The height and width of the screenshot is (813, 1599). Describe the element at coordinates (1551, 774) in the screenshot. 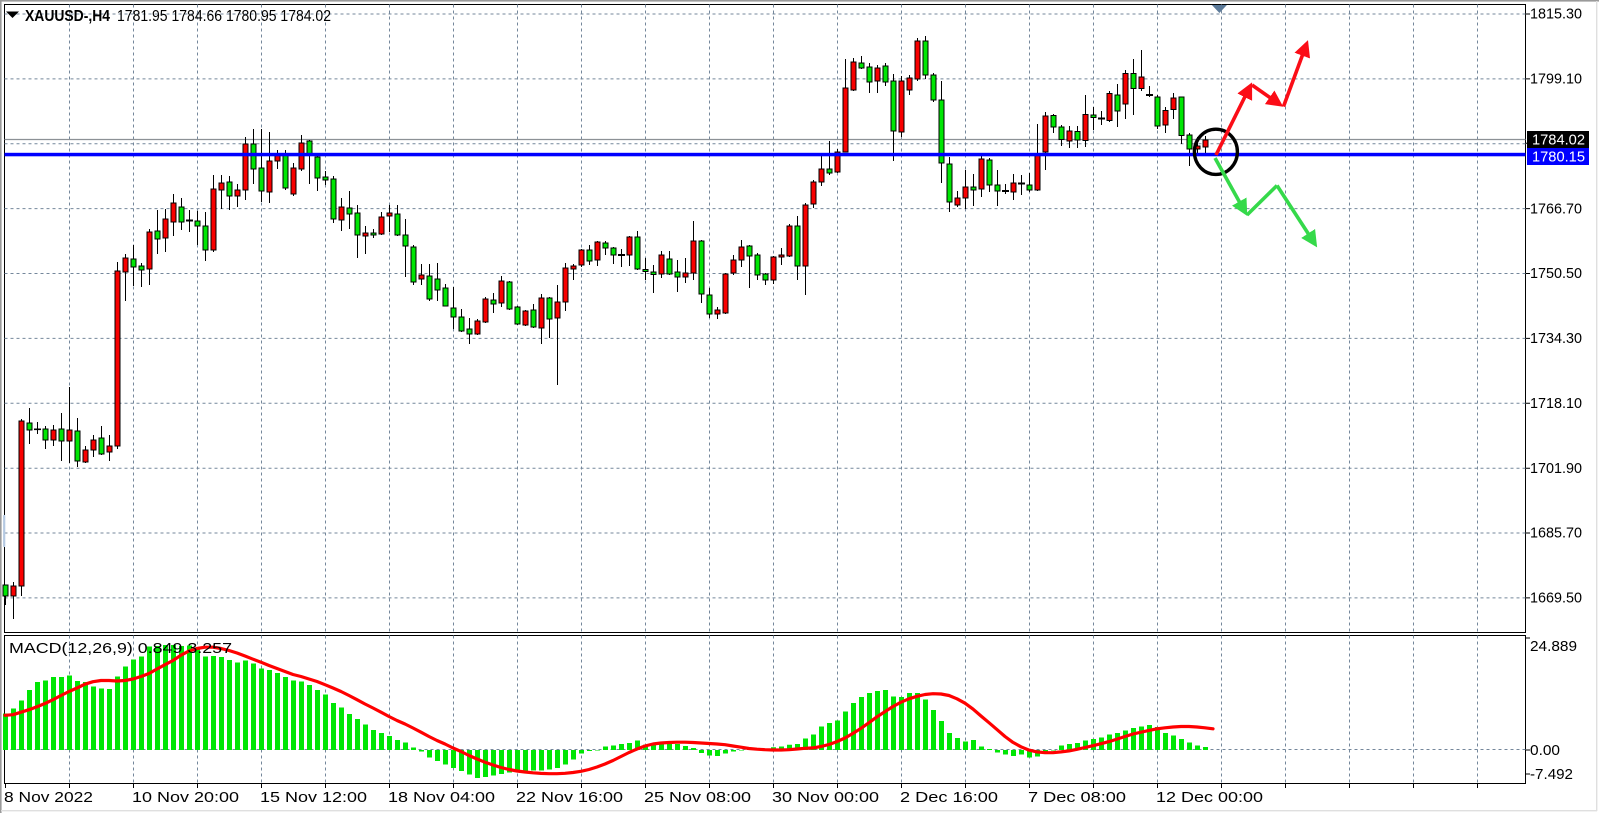

I see `svg-text: -7.492` at that location.